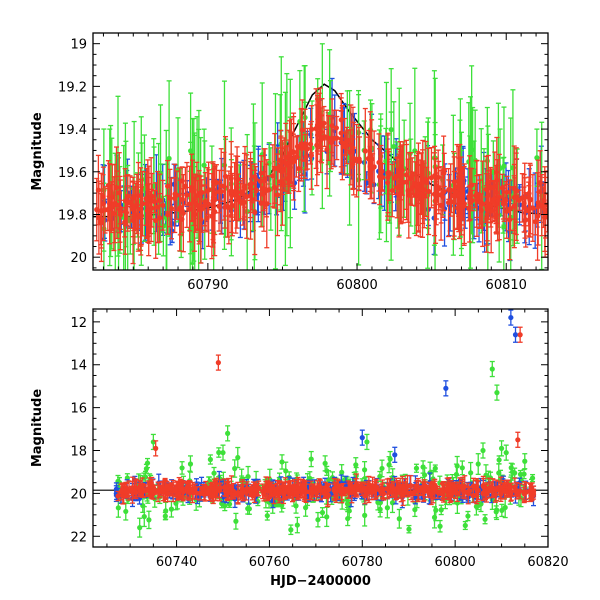 The width and height of the screenshot is (600, 600). Describe the element at coordinates (72, 173) in the screenshot. I see `y-tick-label: 19.6` at that location.